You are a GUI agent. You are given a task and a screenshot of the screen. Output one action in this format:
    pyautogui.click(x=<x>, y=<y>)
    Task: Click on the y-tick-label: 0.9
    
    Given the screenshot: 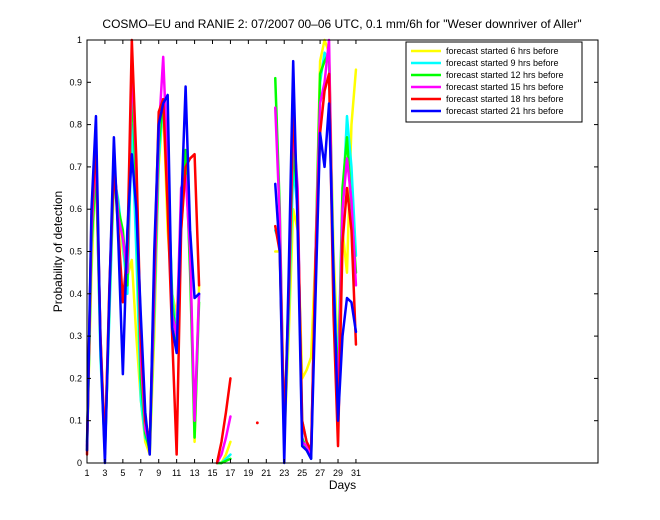 What is the action you would take?
    pyautogui.click(x=75, y=82)
    